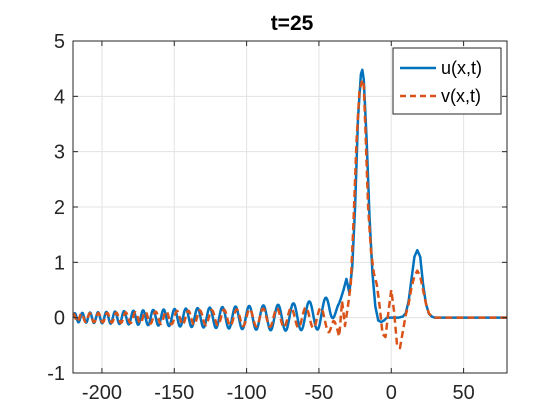  I want to click on y-tick-label: 4, so click(59, 97).